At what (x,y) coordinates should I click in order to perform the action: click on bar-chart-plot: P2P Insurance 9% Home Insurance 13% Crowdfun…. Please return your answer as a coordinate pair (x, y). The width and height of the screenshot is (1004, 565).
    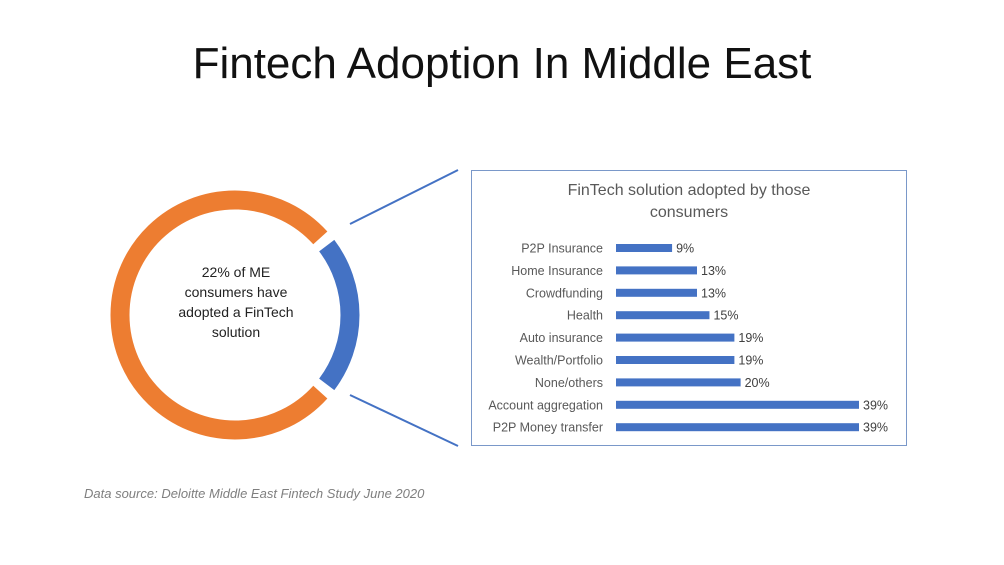
    Looking at the image, I should click on (688, 338).